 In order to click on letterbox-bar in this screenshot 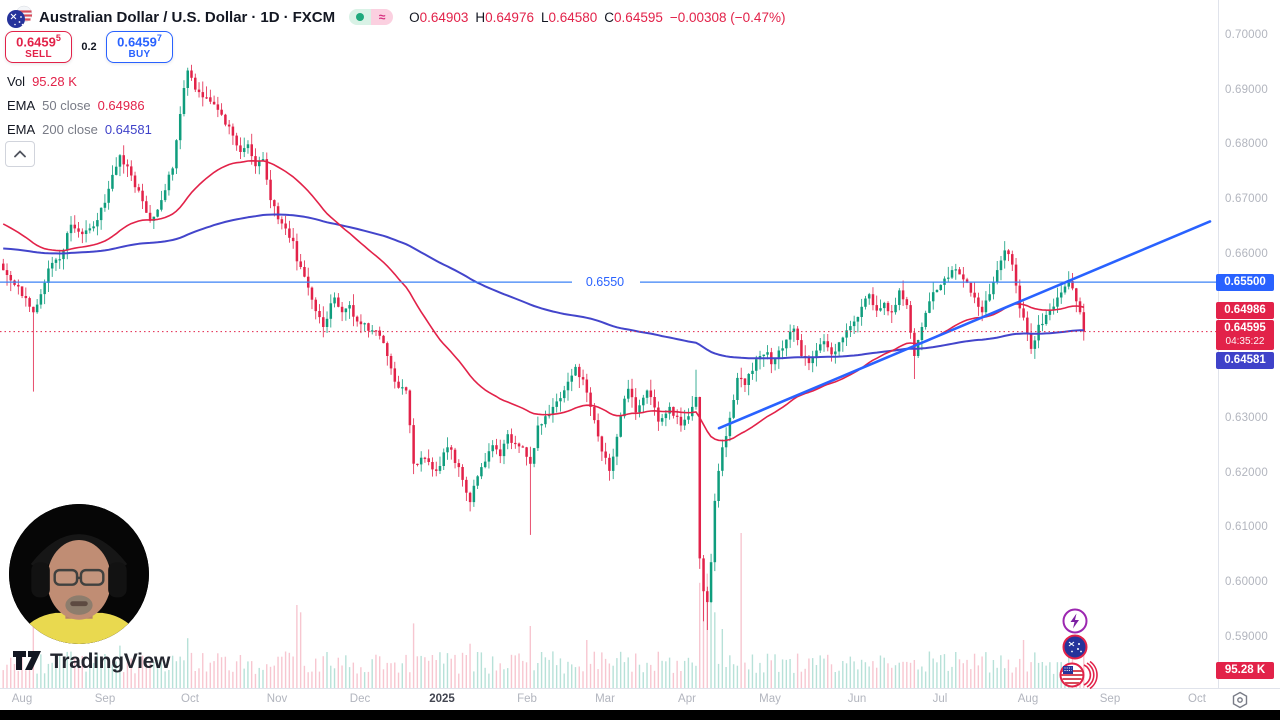, I will do `click(640, 715)`.